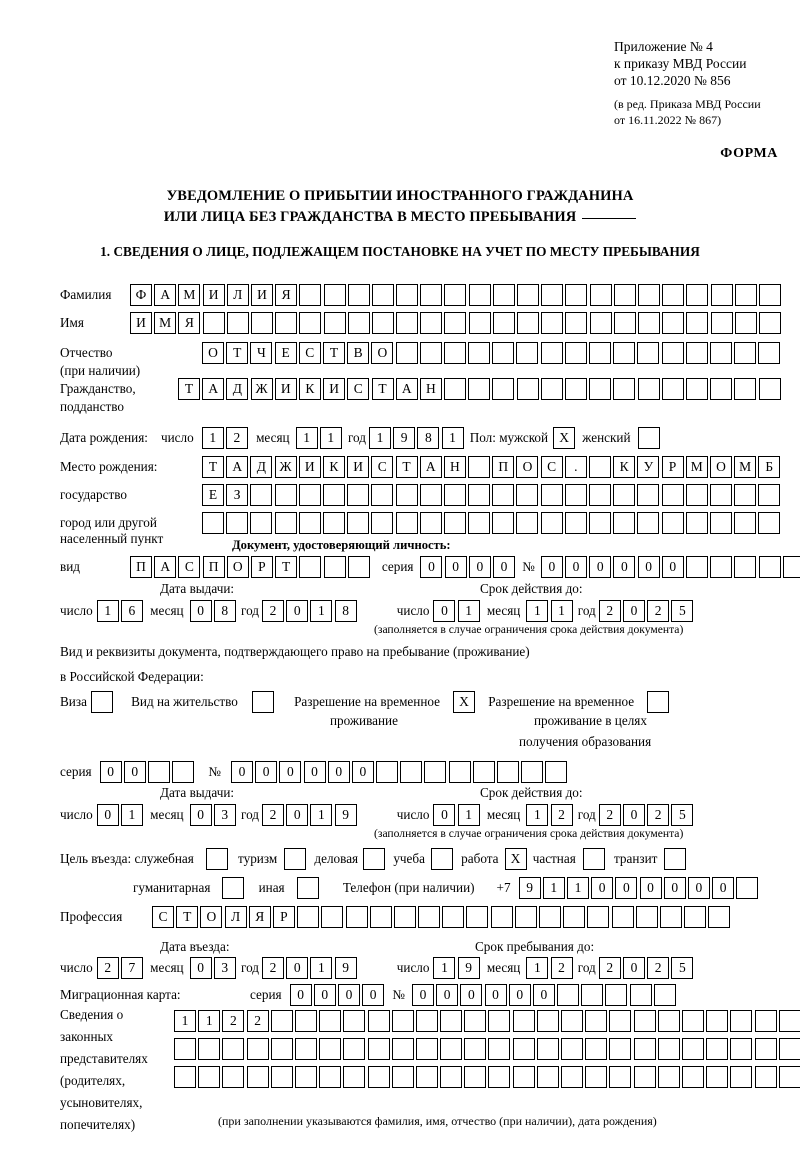 The height and width of the screenshot is (1163, 800). Describe the element at coordinates (131, 968) in the screenshot. I see `char-cell: 7` at that location.